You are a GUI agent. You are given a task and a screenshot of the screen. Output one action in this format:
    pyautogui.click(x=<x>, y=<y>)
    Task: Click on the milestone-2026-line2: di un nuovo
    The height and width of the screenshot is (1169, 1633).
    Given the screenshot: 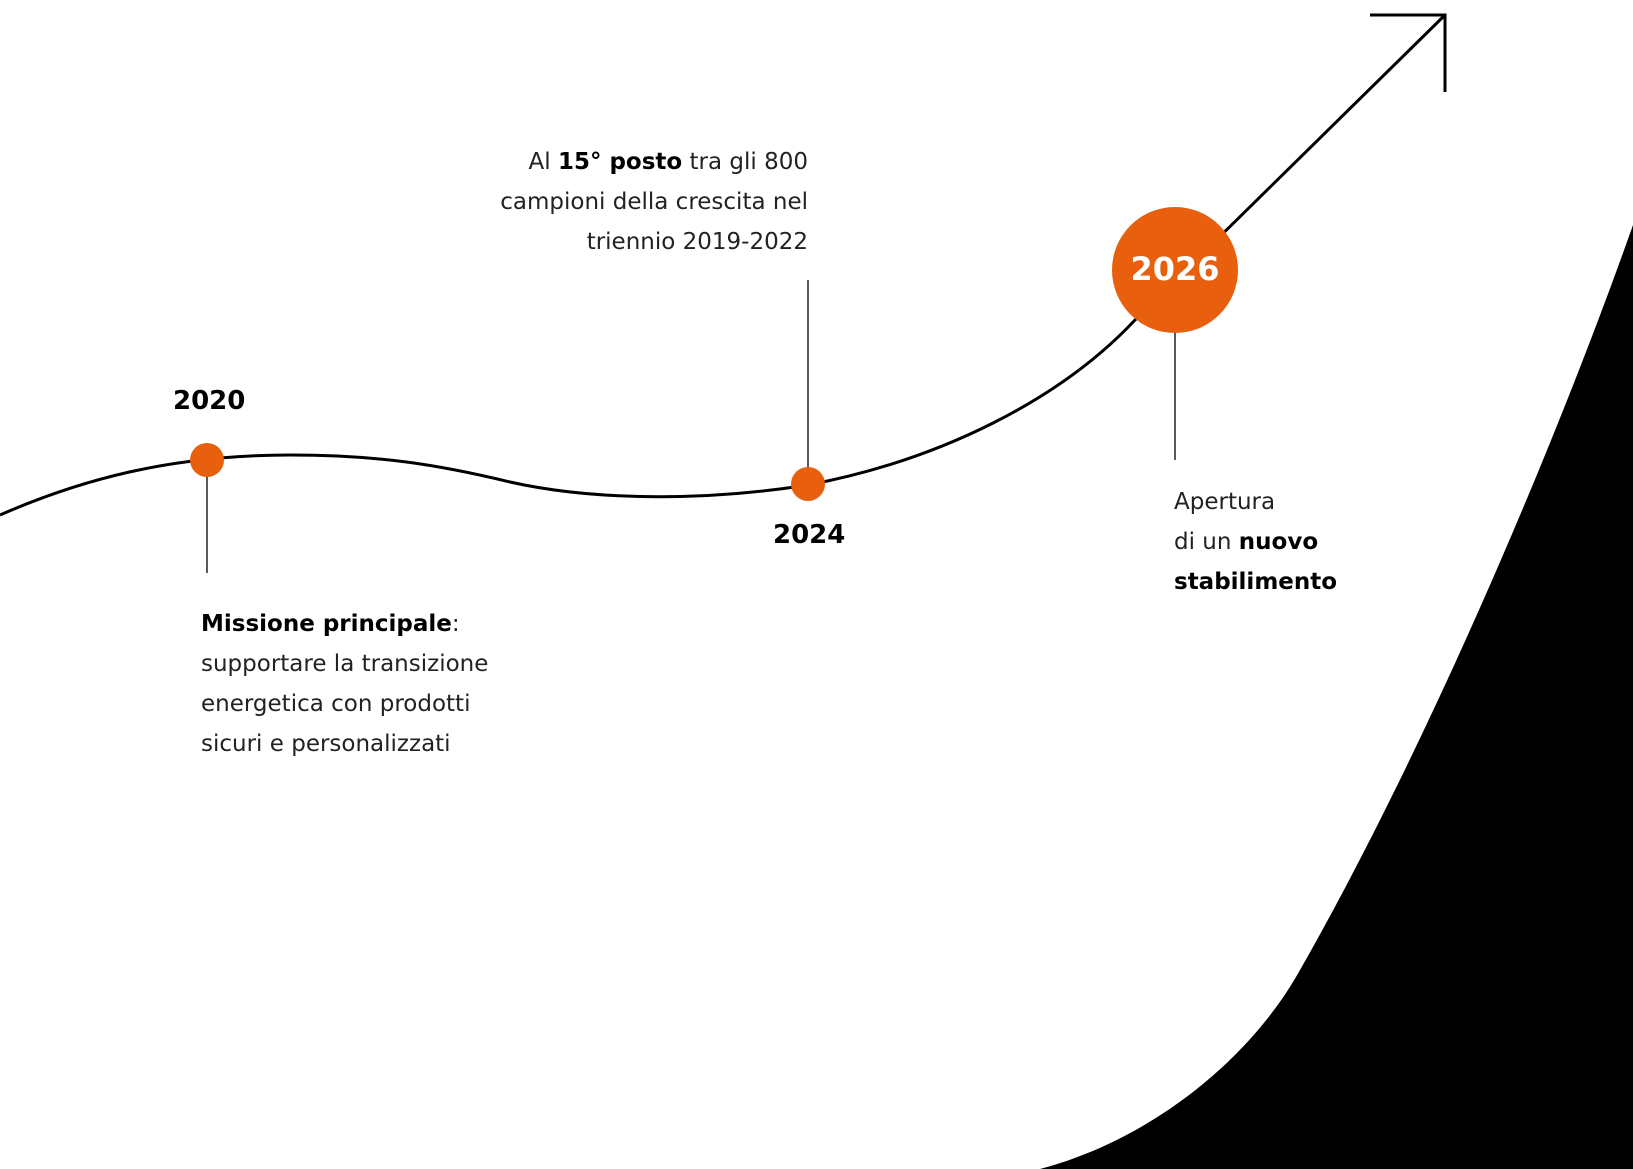 What is the action you would take?
    pyautogui.click(x=1304, y=542)
    